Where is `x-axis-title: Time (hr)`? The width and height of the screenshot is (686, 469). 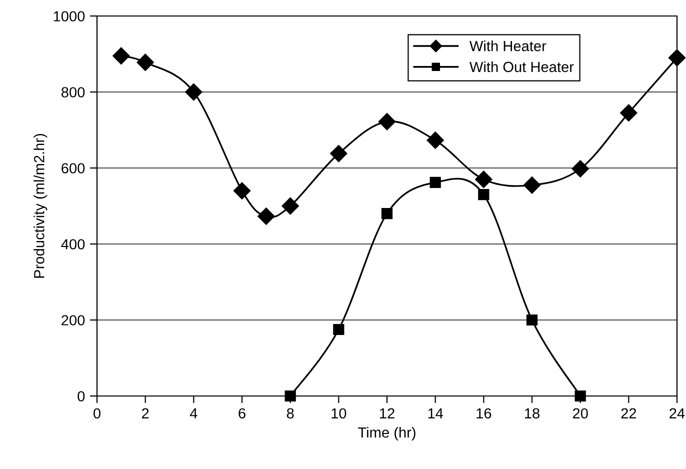
x-axis-title: Time (hr) is located at coordinates (387, 433).